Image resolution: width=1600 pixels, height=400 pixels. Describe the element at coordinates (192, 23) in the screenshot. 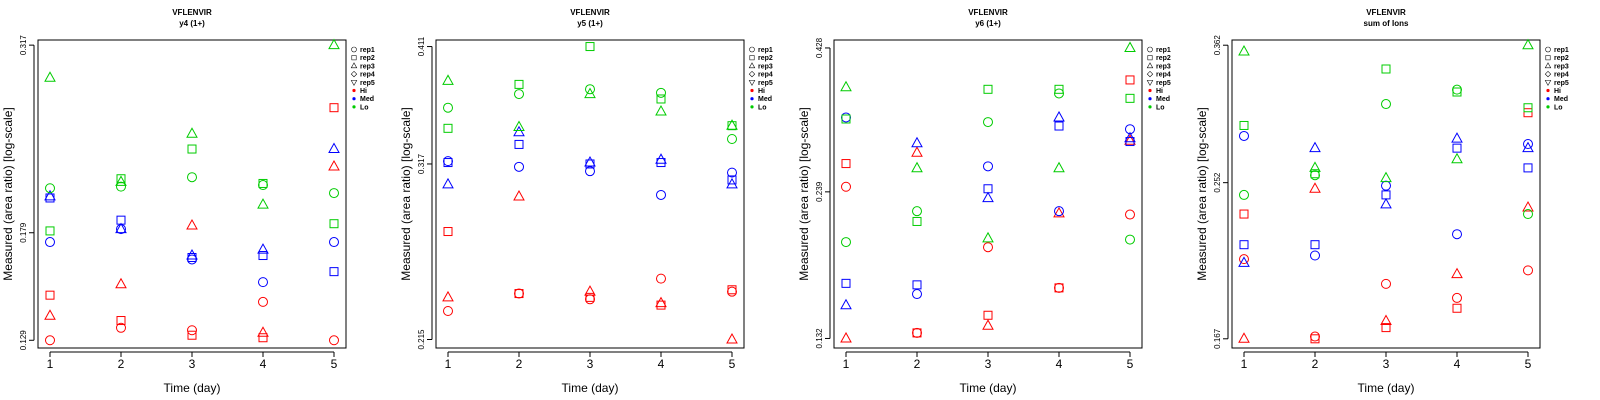

I see `chart-subtitle: y4 (1+)` at that location.